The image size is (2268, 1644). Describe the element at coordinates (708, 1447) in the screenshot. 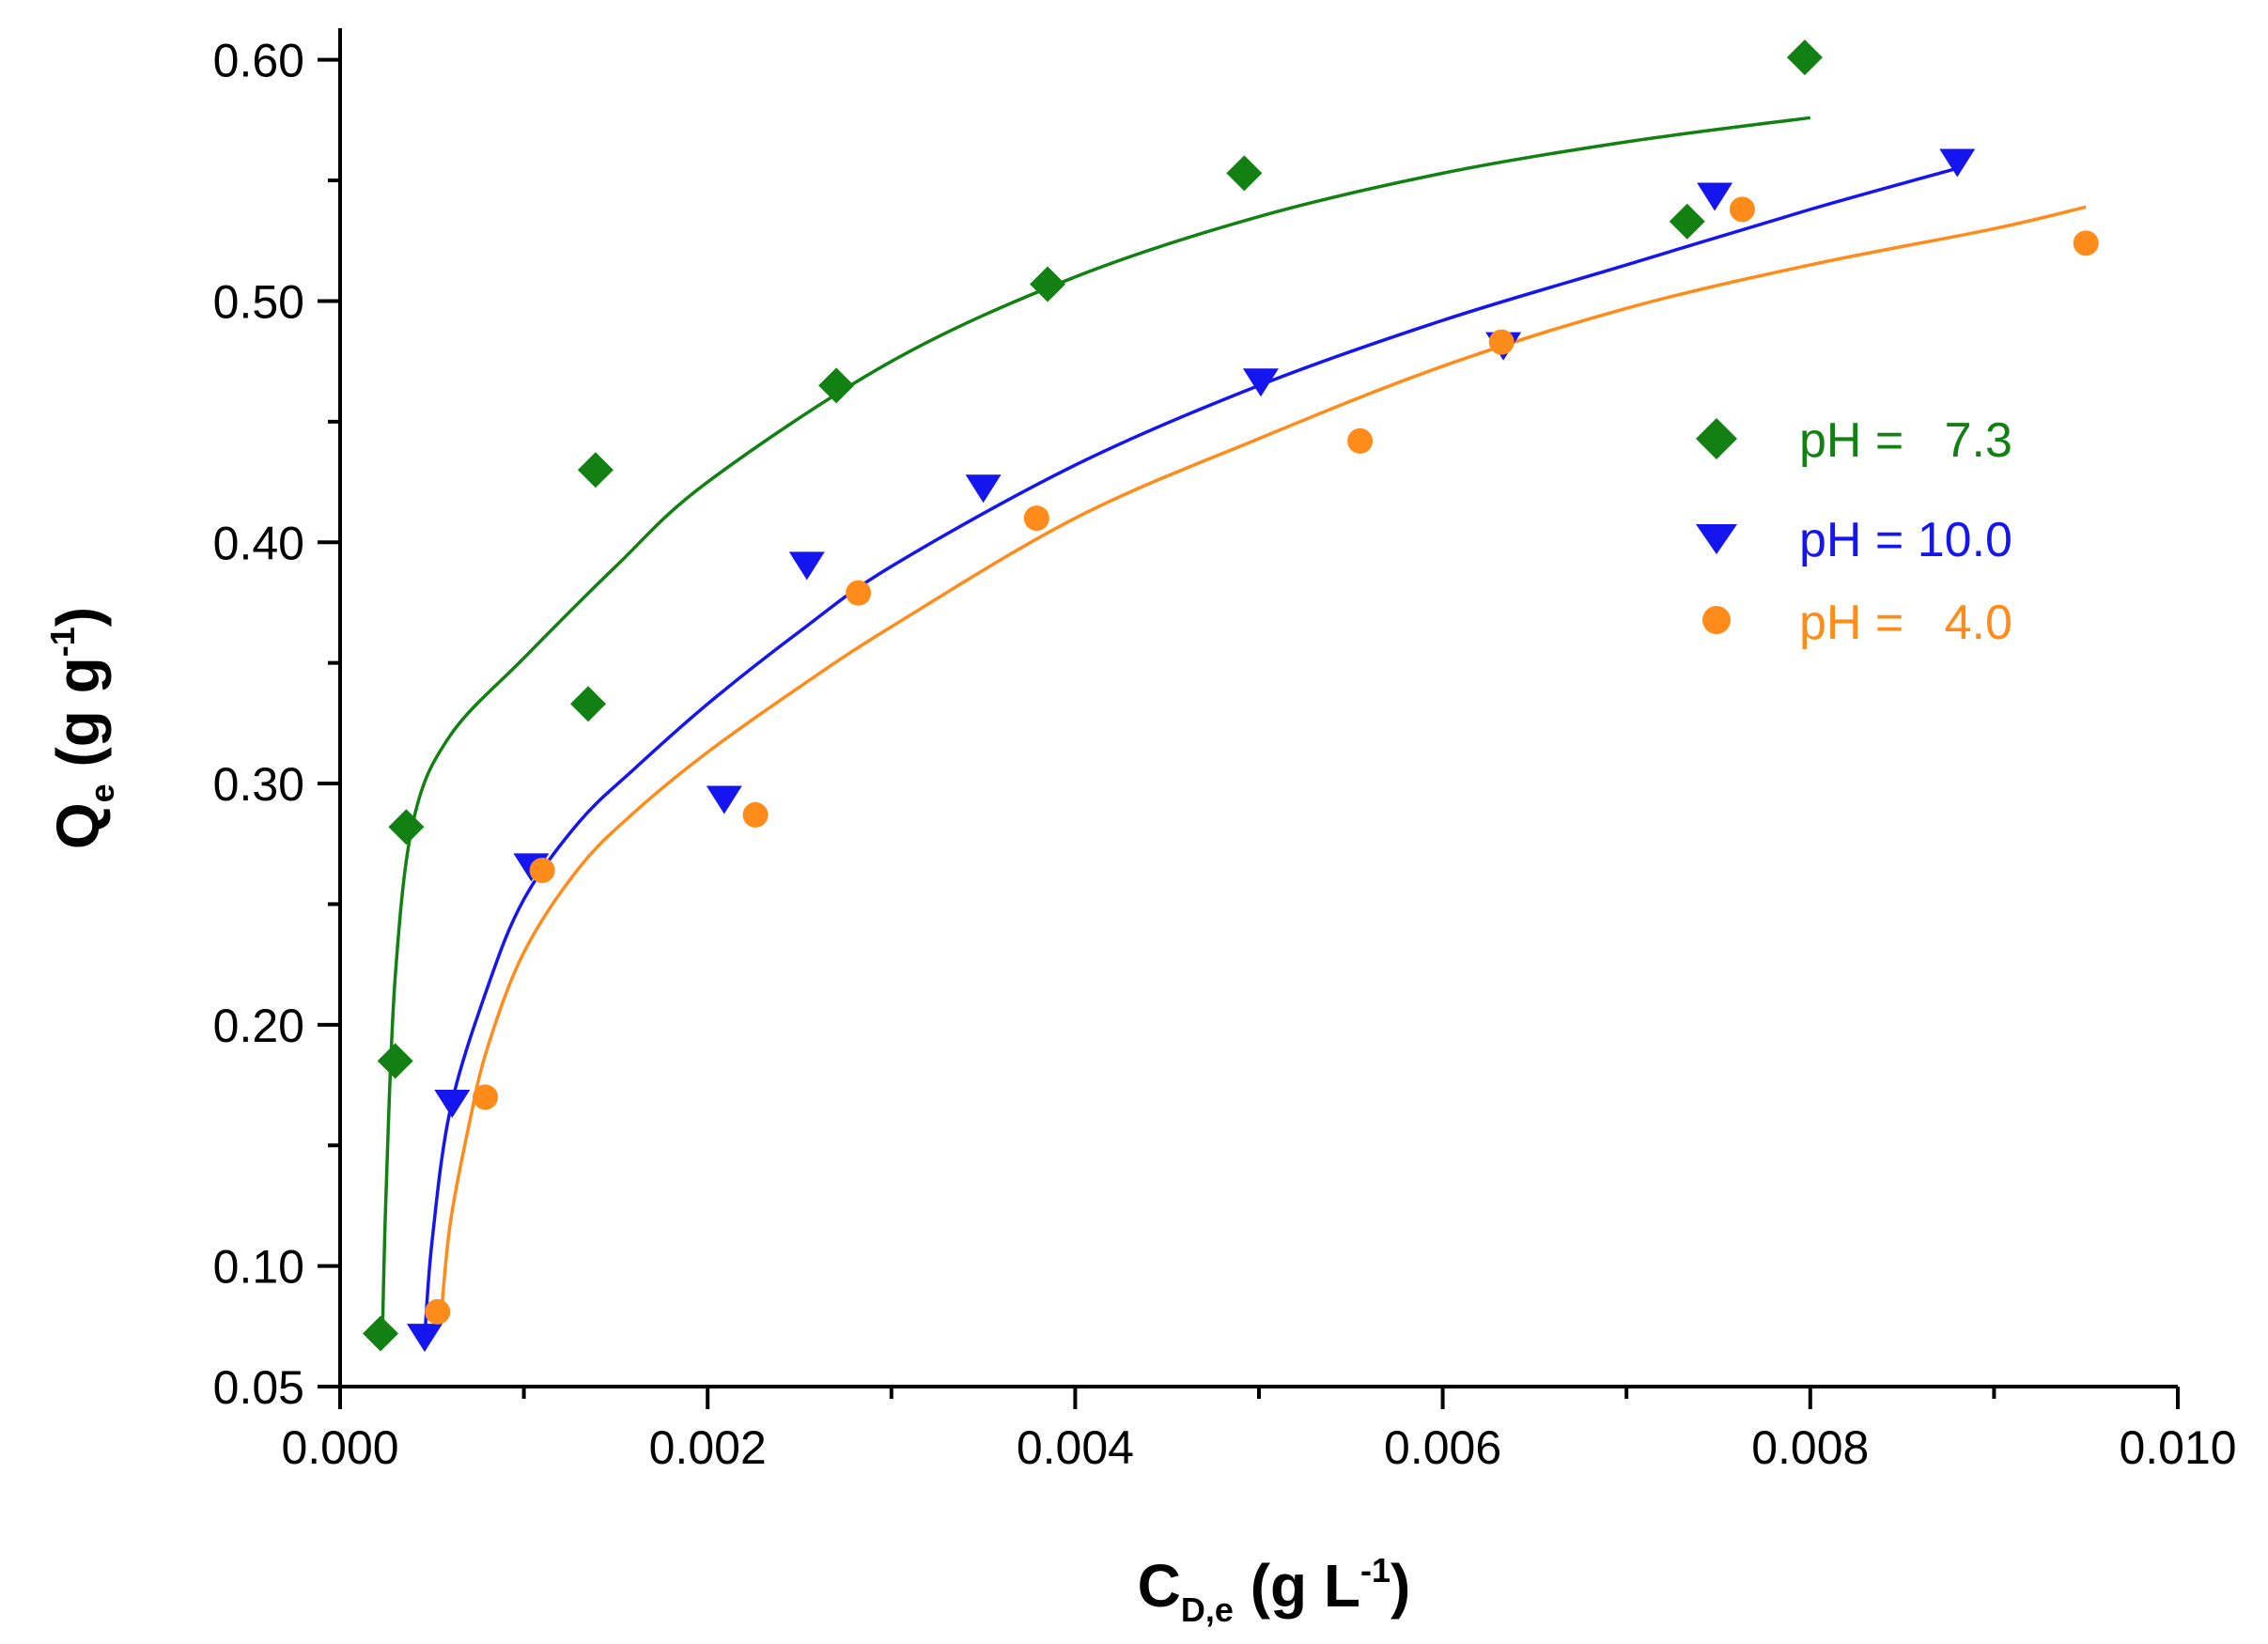

I see `x-tick-label: 0.002` at that location.